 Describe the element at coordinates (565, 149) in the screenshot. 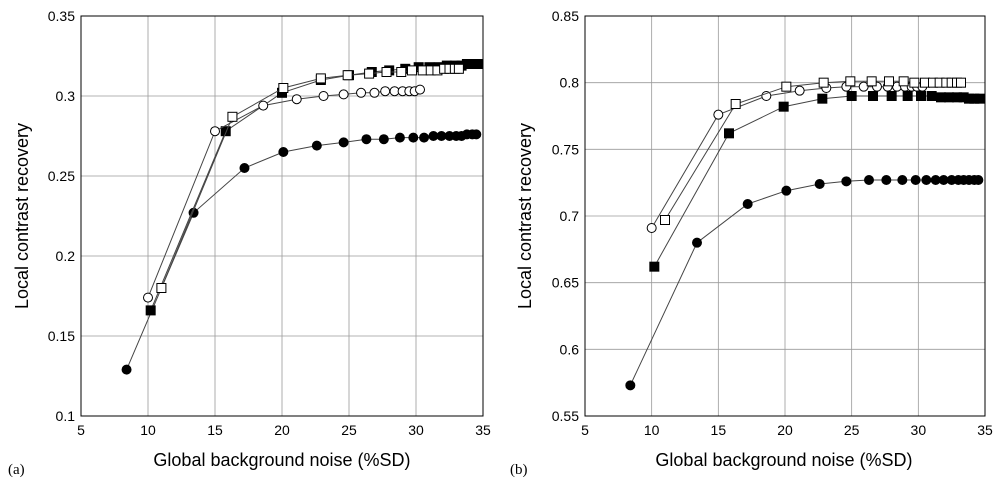

I see `y-tick-label: 0.75` at that location.